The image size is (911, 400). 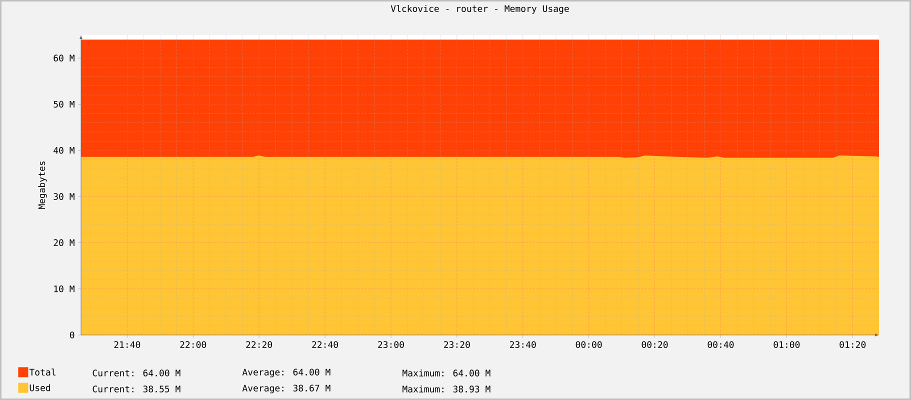 I want to click on y-tick-label: 20 M, so click(x=64, y=242).